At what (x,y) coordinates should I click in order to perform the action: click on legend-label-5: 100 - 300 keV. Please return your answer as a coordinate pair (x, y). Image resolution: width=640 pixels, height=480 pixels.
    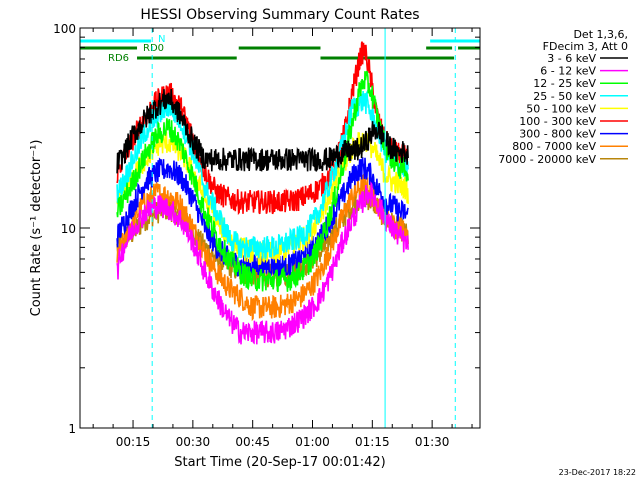
    Looking at the image, I should click on (557, 121).